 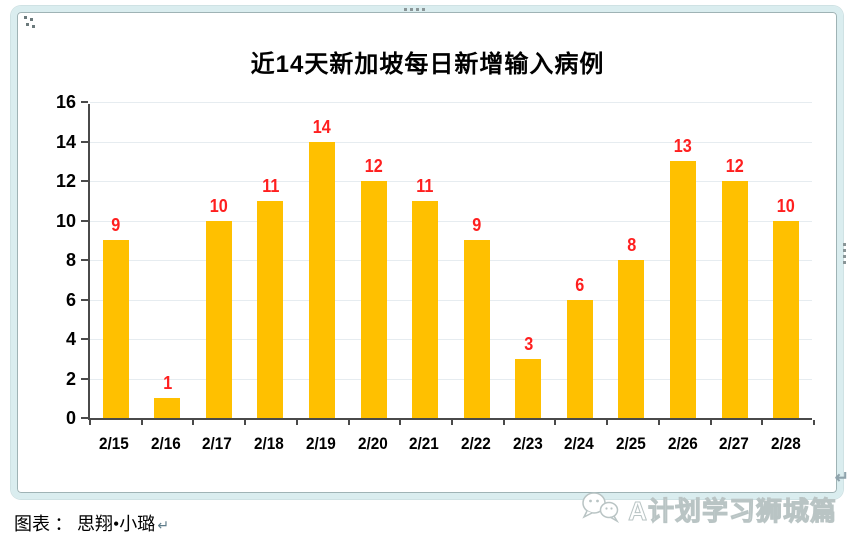 What do you see at coordinates (65, 102) in the screenshot?
I see `y-axis-label: 16` at bounding box center [65, 102].